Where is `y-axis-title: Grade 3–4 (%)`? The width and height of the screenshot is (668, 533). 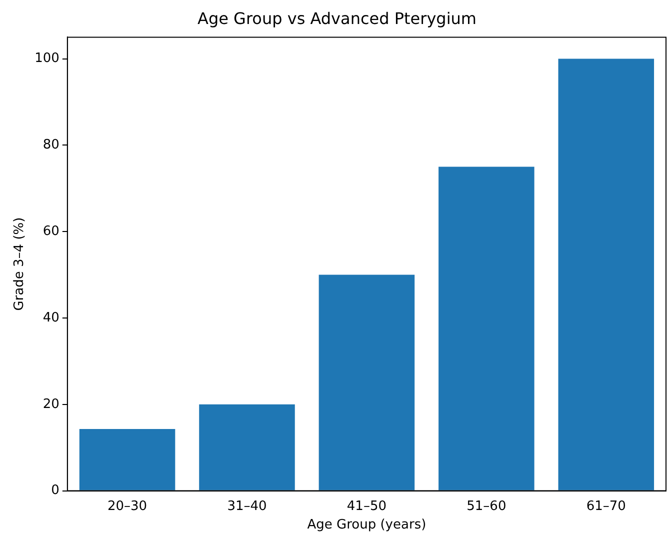 y-axis-title: Grade 3–4 (%) is located at coordinates (20, 264).